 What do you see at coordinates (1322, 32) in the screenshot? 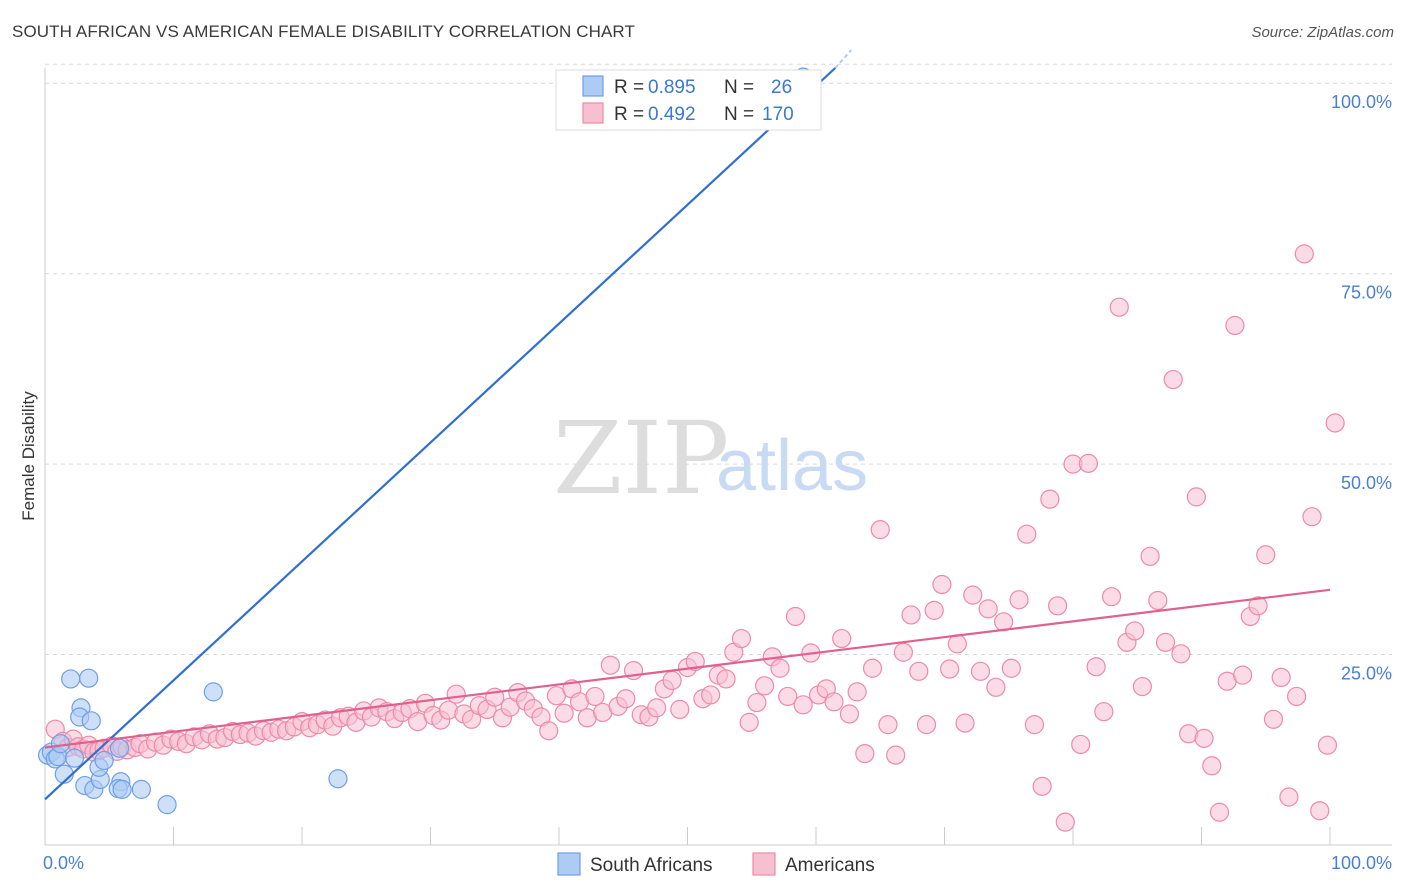
I see `chart-source: Source: ZipAtlas.com` at bounding box center [1322, 32].